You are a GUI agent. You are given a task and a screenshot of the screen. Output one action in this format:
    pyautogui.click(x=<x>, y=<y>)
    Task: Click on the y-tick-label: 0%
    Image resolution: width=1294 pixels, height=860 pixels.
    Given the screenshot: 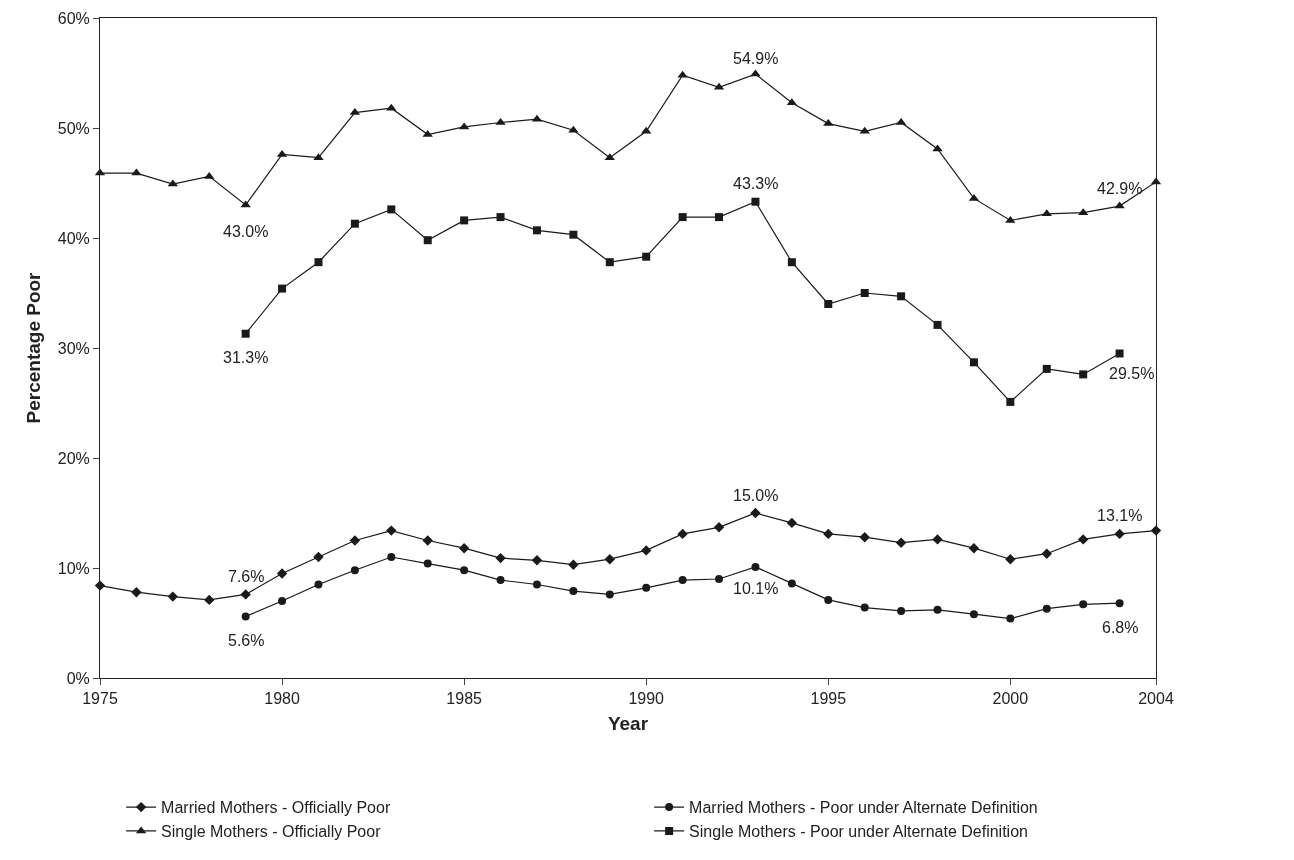 What is the action you would take?
    pyautogui.click(x=78, y=678)
    